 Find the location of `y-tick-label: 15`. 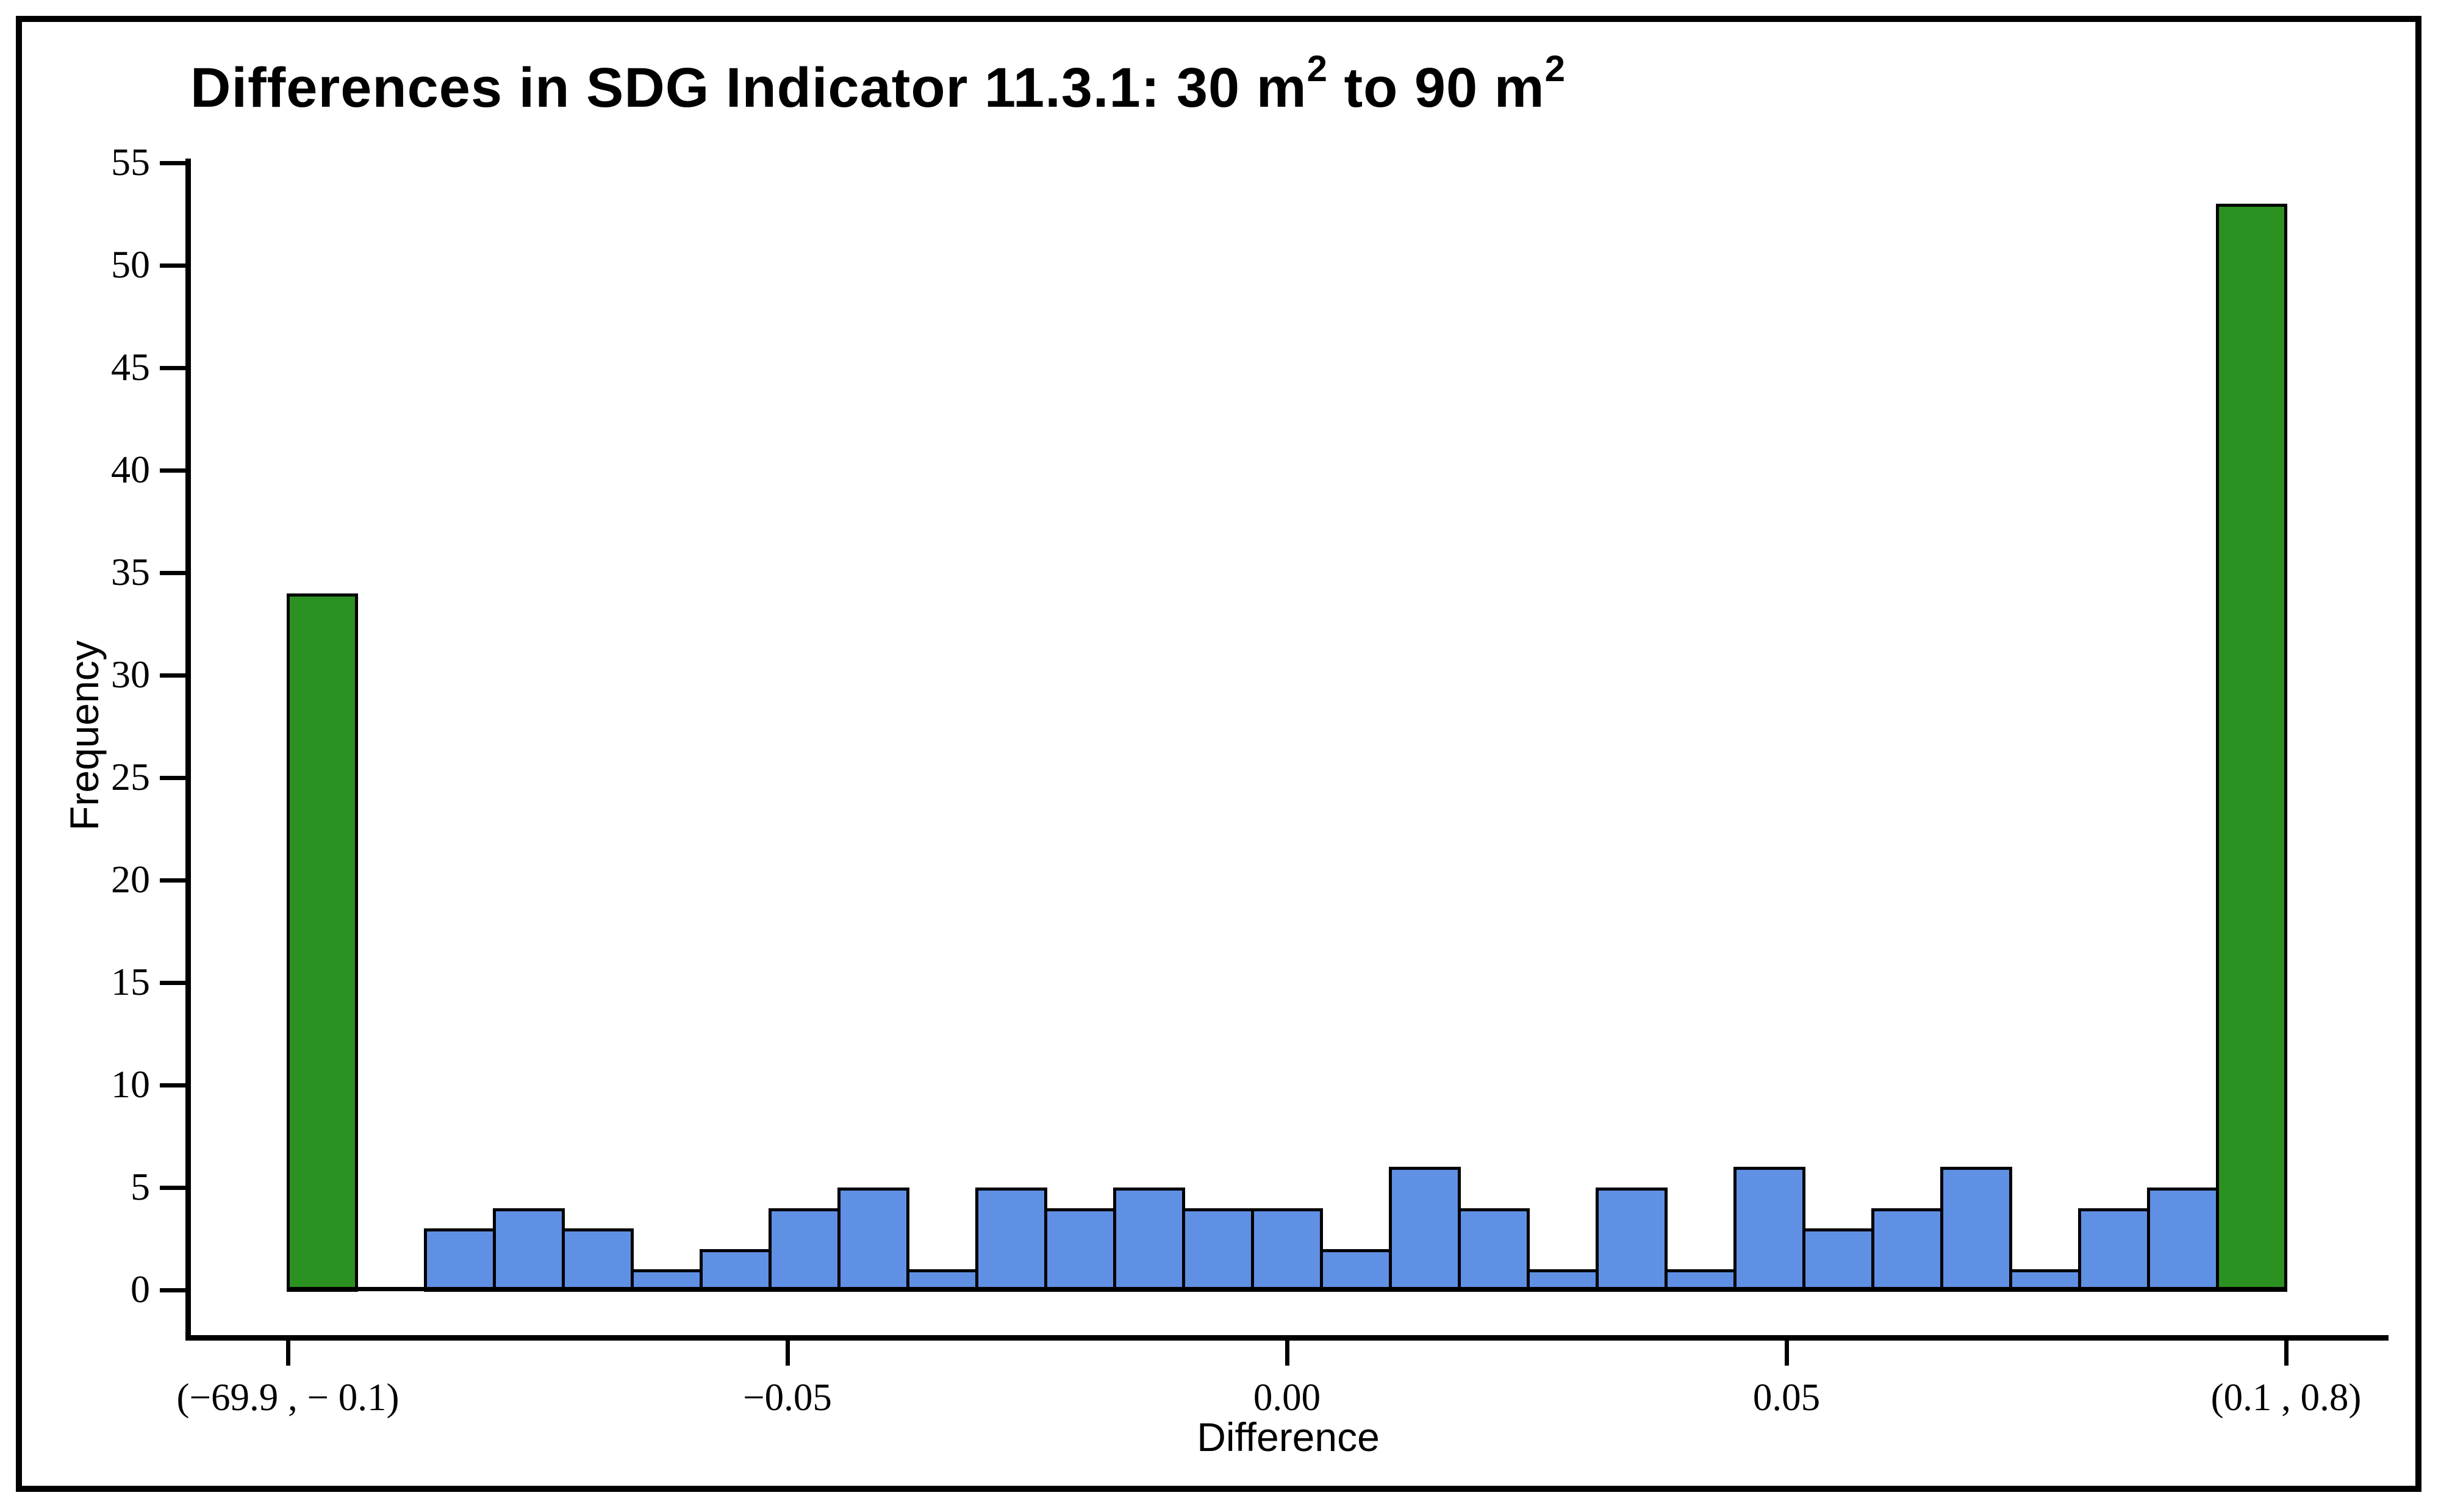

y-tick-label: 15 is located at coordinates (131, 981).